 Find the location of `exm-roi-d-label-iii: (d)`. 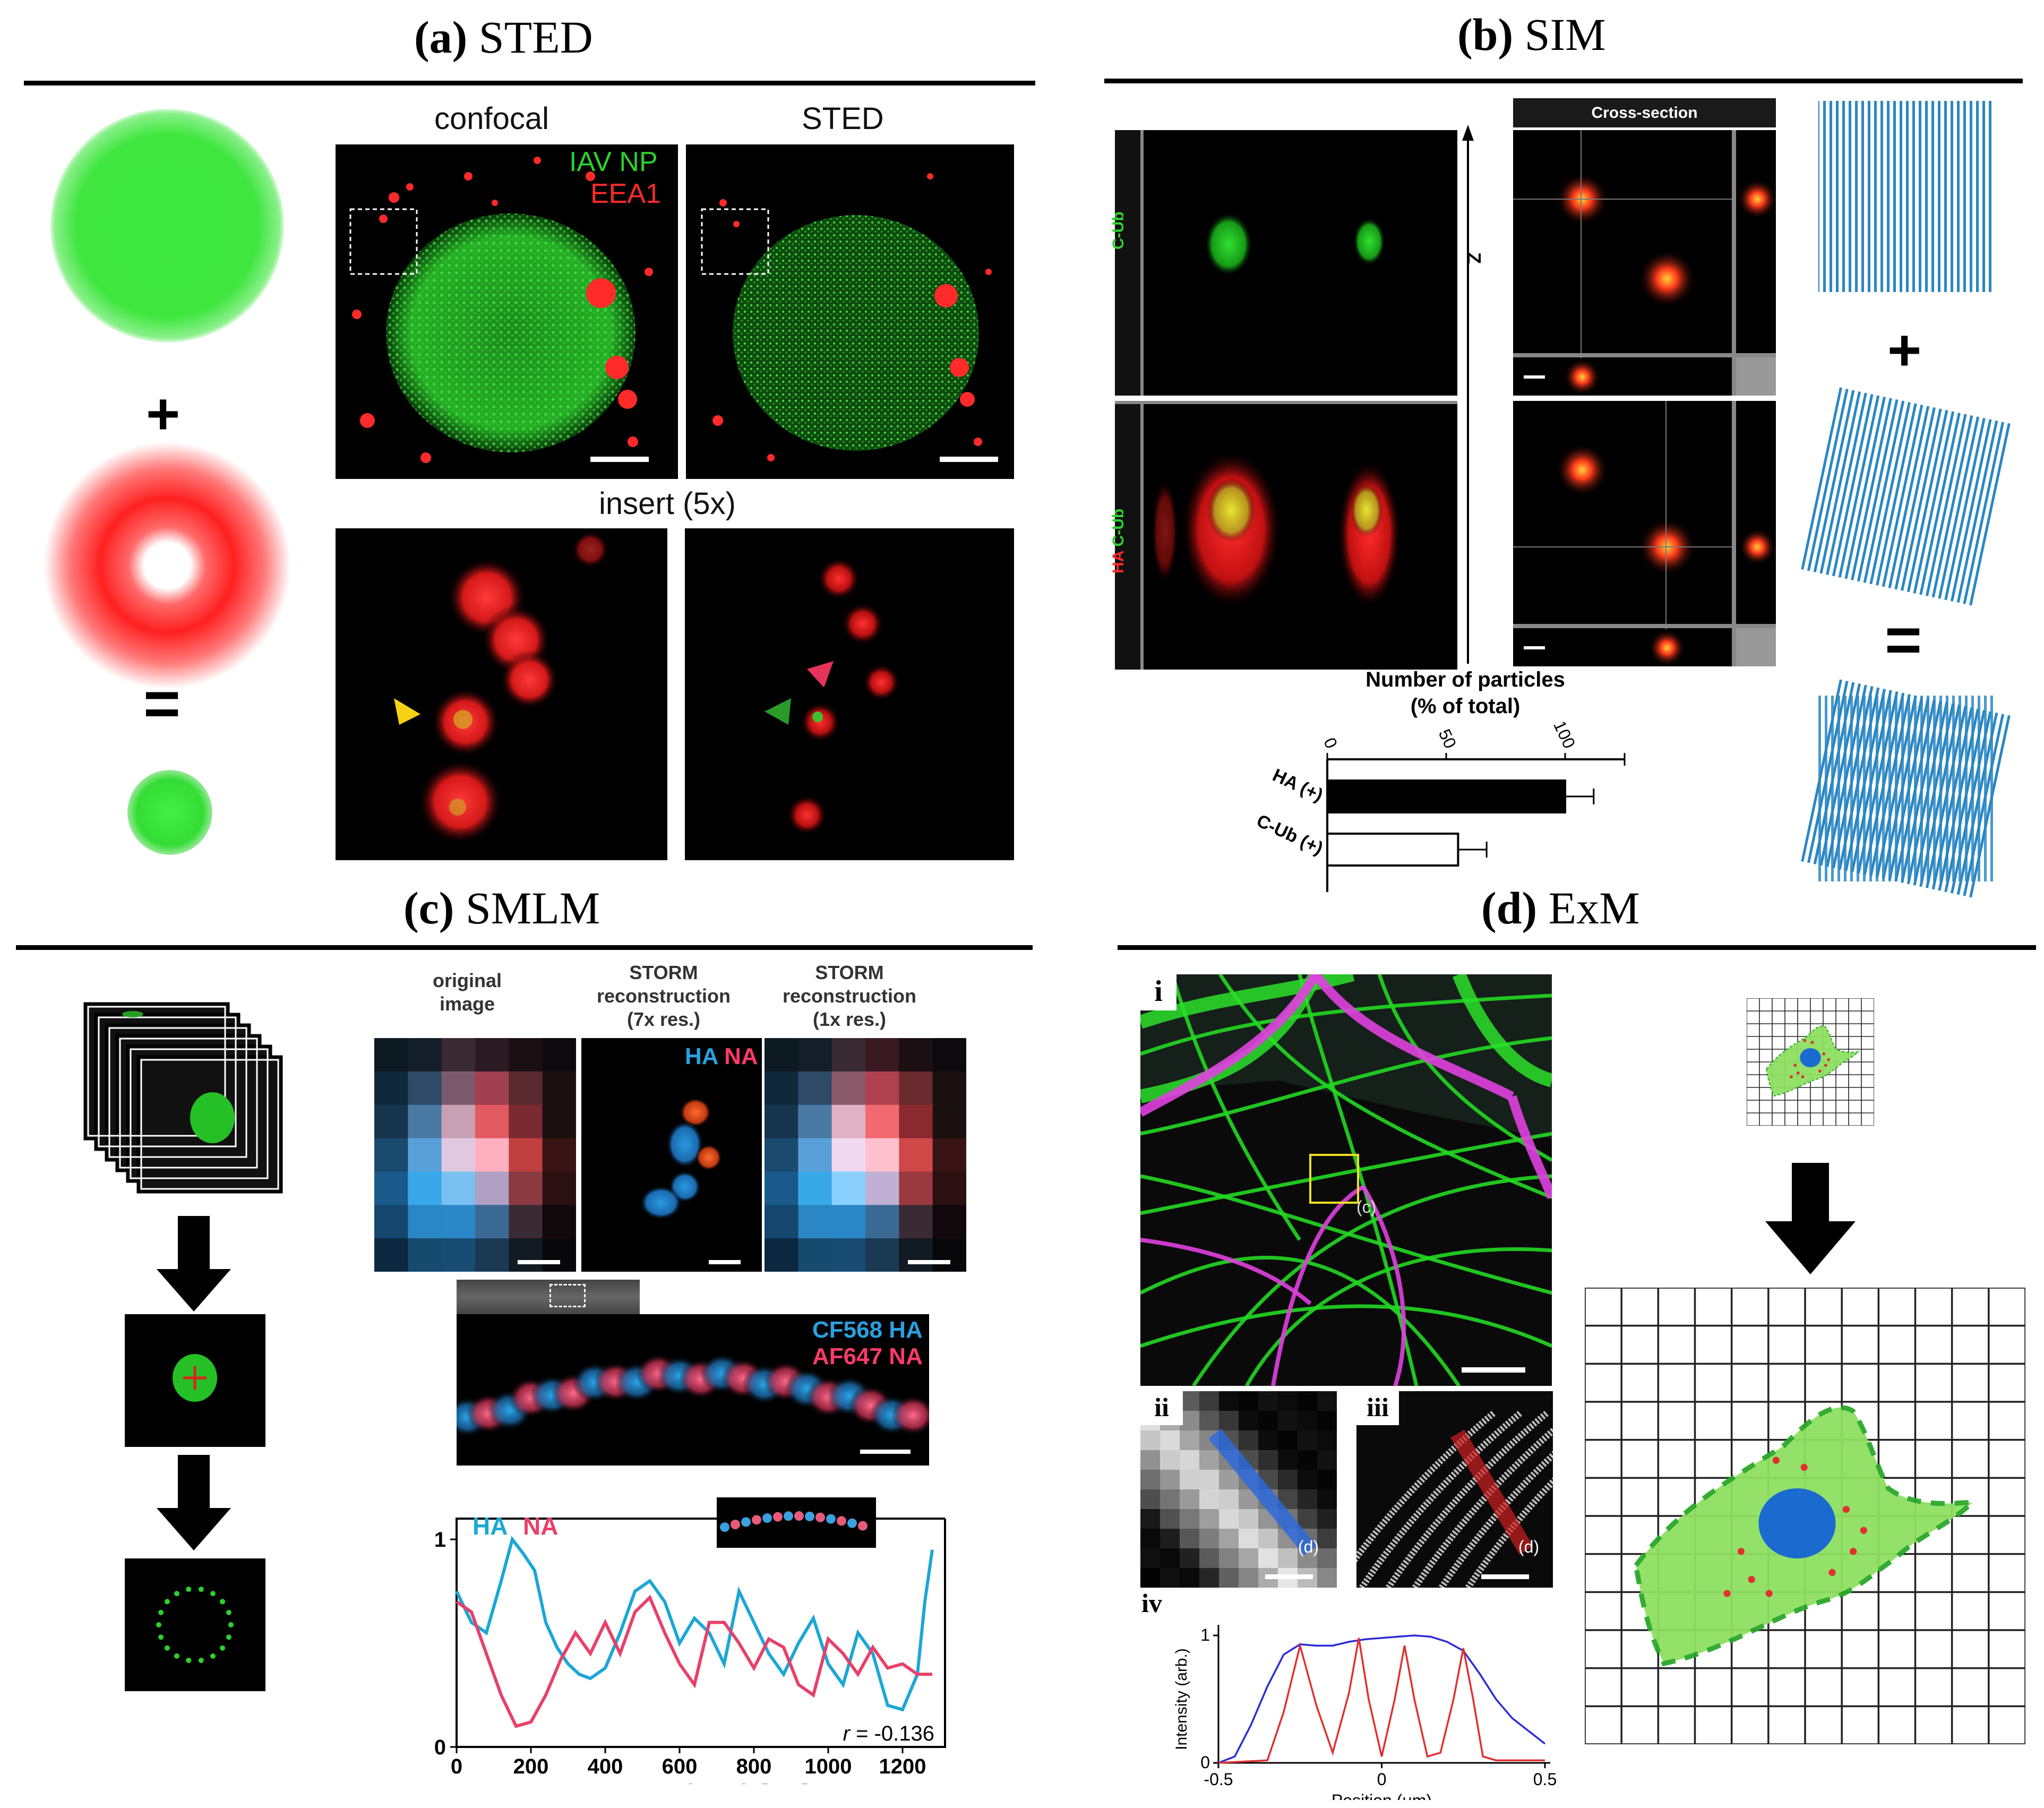

exm-roi-d-label-iii: (d) is located at coordinates (1529, 1547).